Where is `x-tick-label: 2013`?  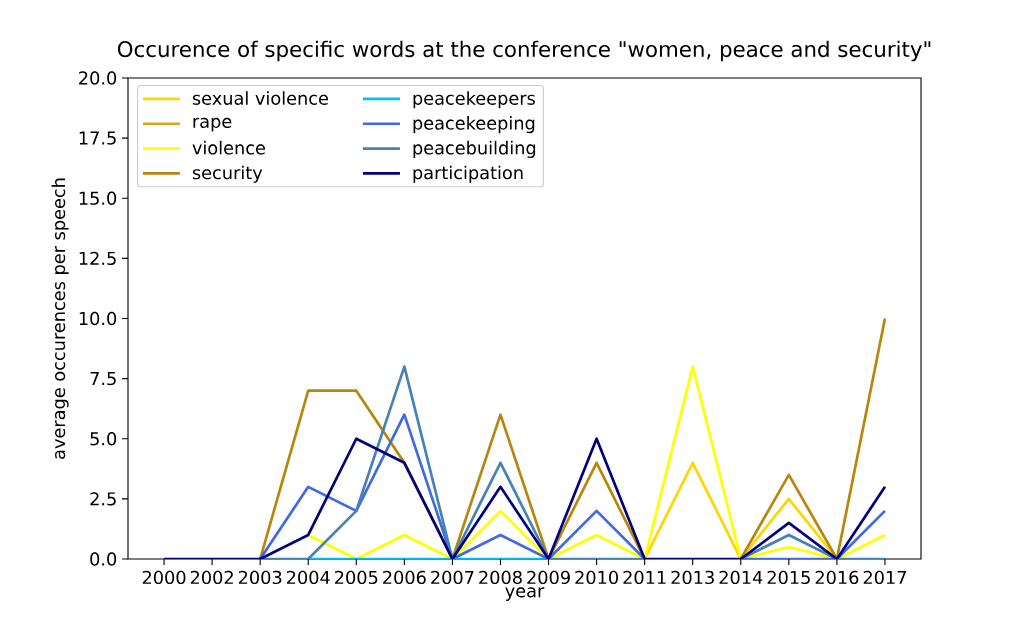
x-tick-label: 2013 is located at coordinates (692, 577).